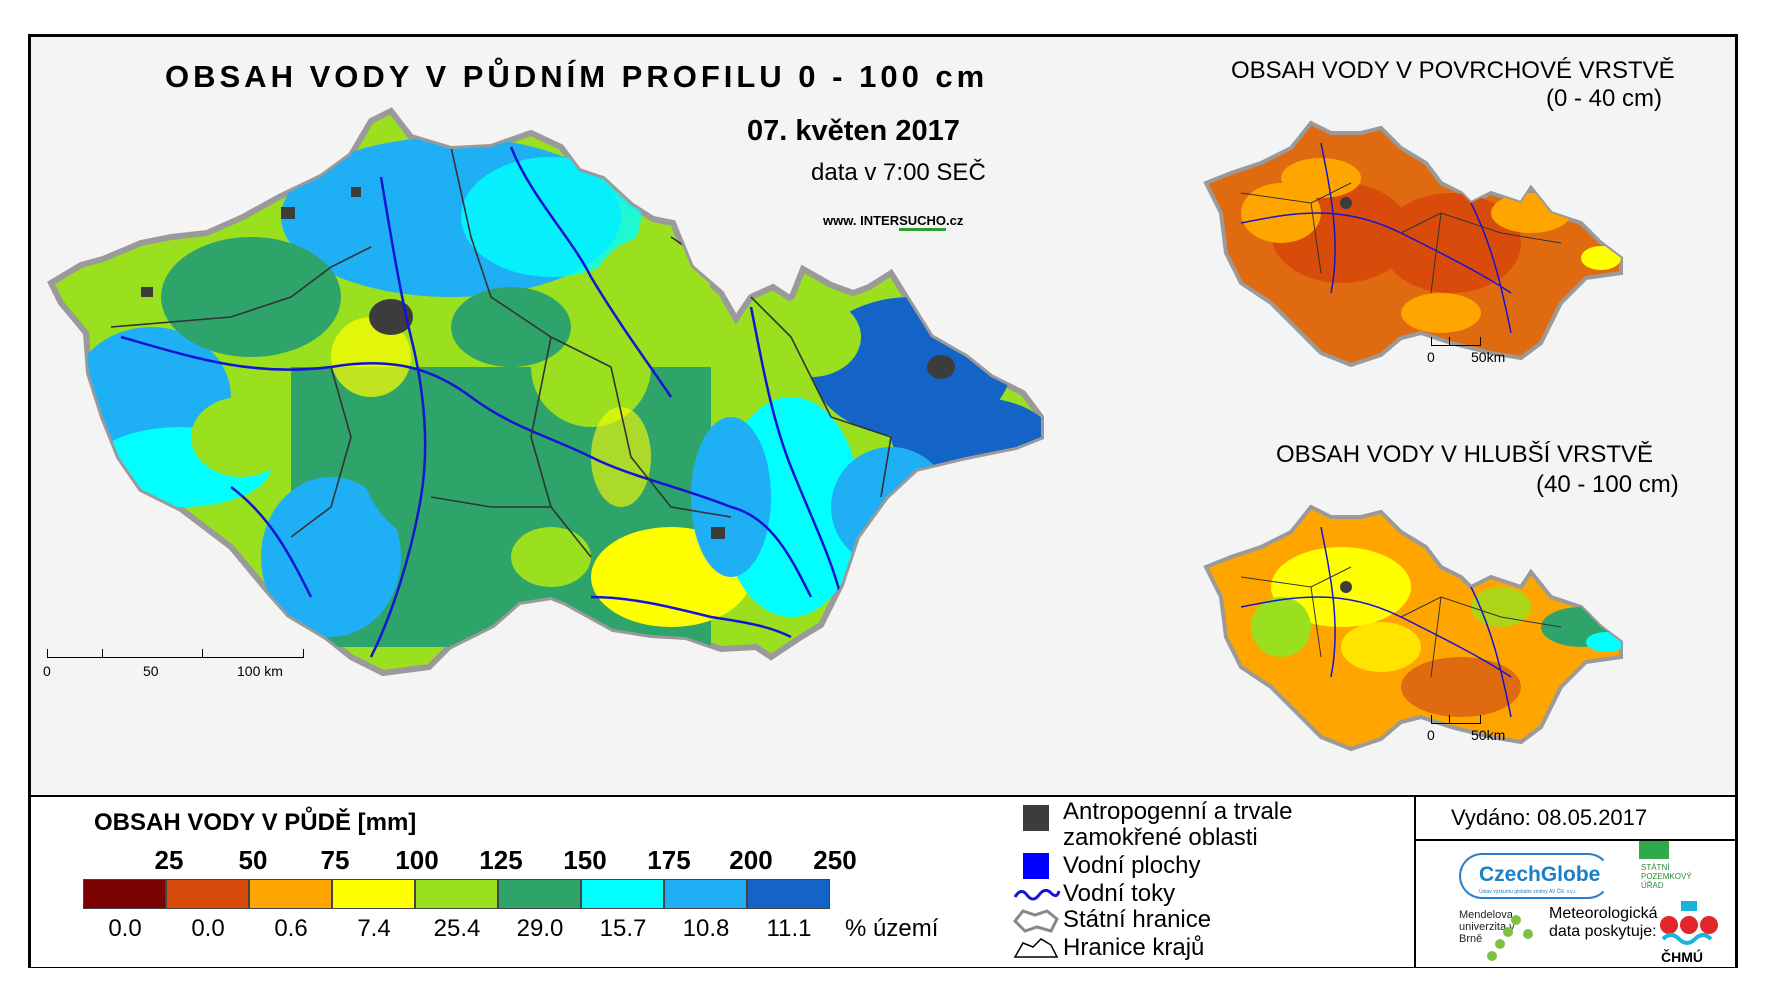 This screenshot has height=1003, width=1772. Describe the element at coordinates (853, 131) in the screenshot. I see `main-map-date: 07. květen 2017` at that location.